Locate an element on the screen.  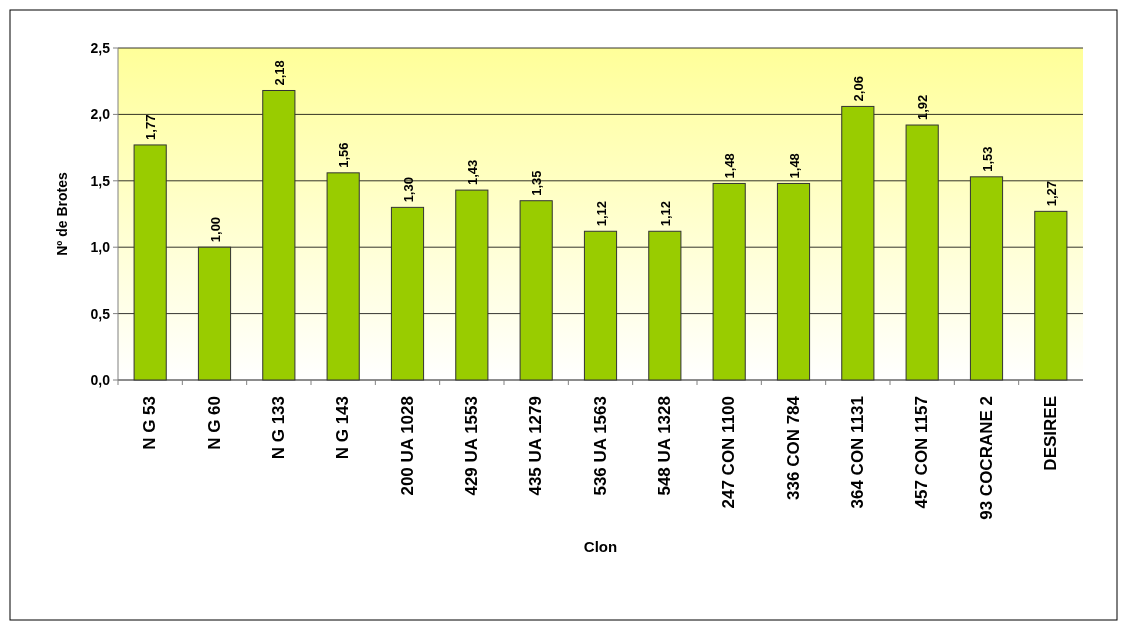
x-tick-label: 364 CON 1131 is located at coordinates (857, 452).